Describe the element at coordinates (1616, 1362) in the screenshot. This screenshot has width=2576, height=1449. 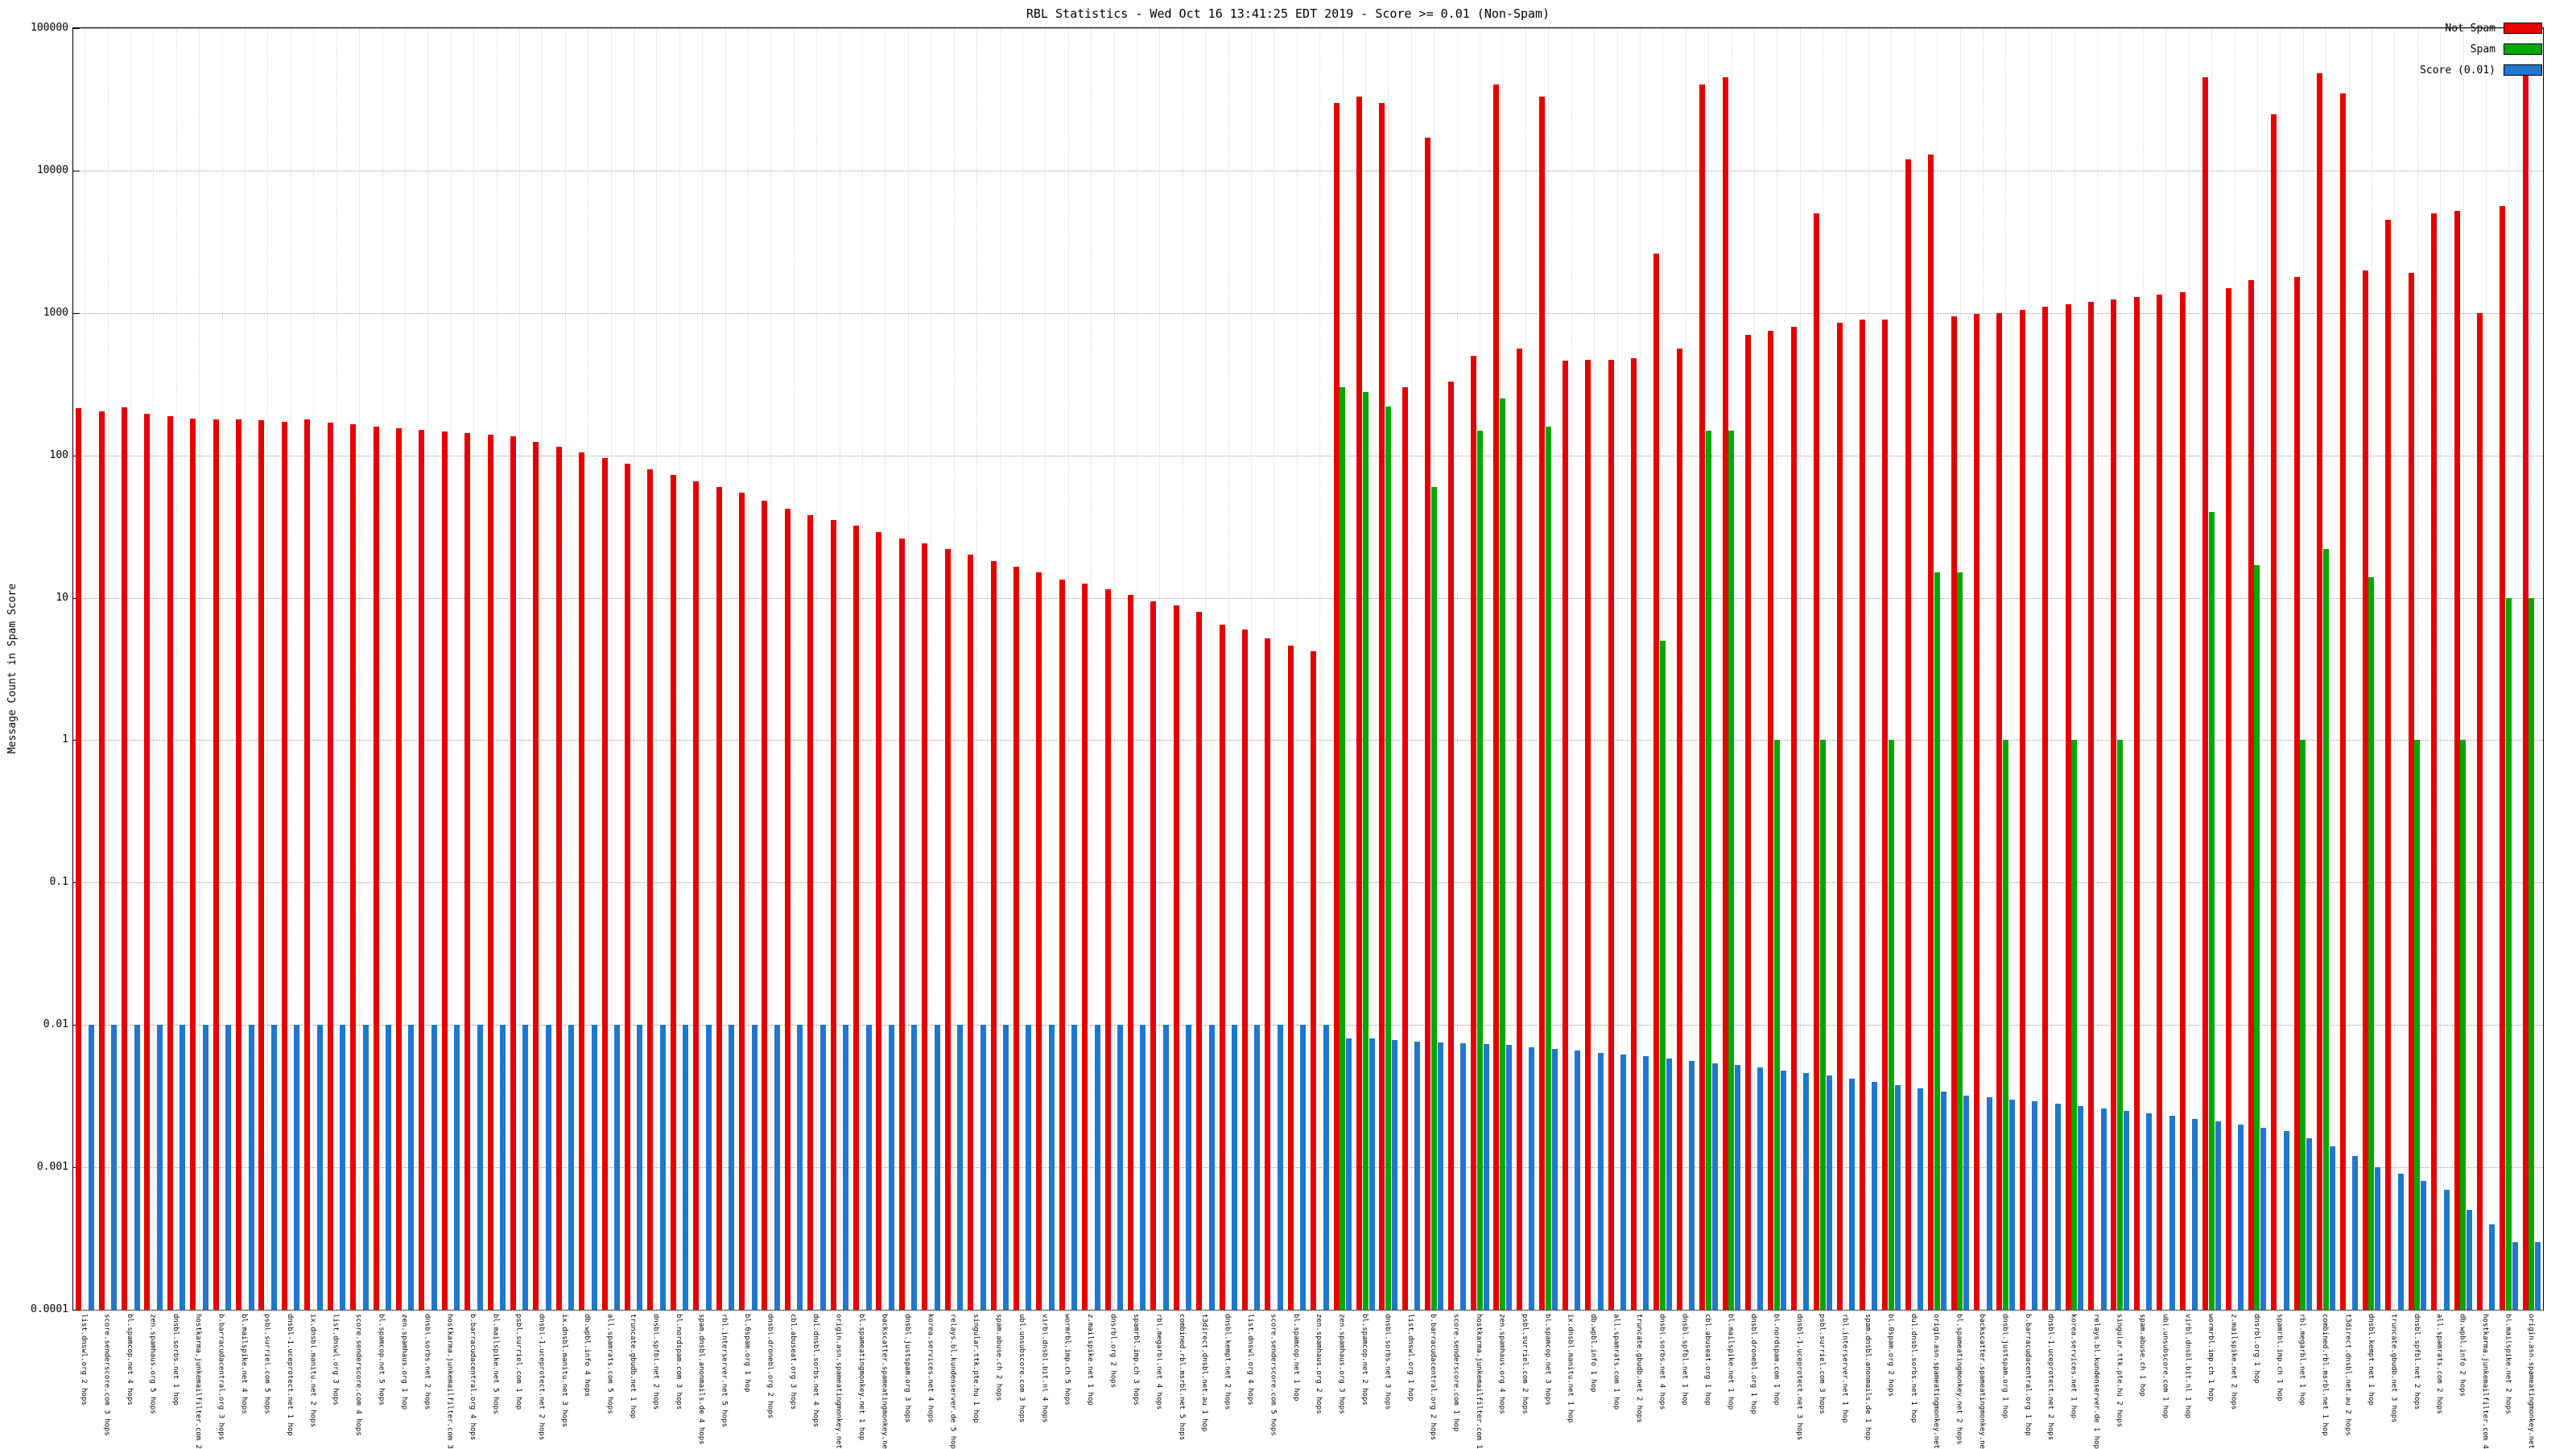
I see `x-category-label: all.spamrats.com 1 hop` at that location.